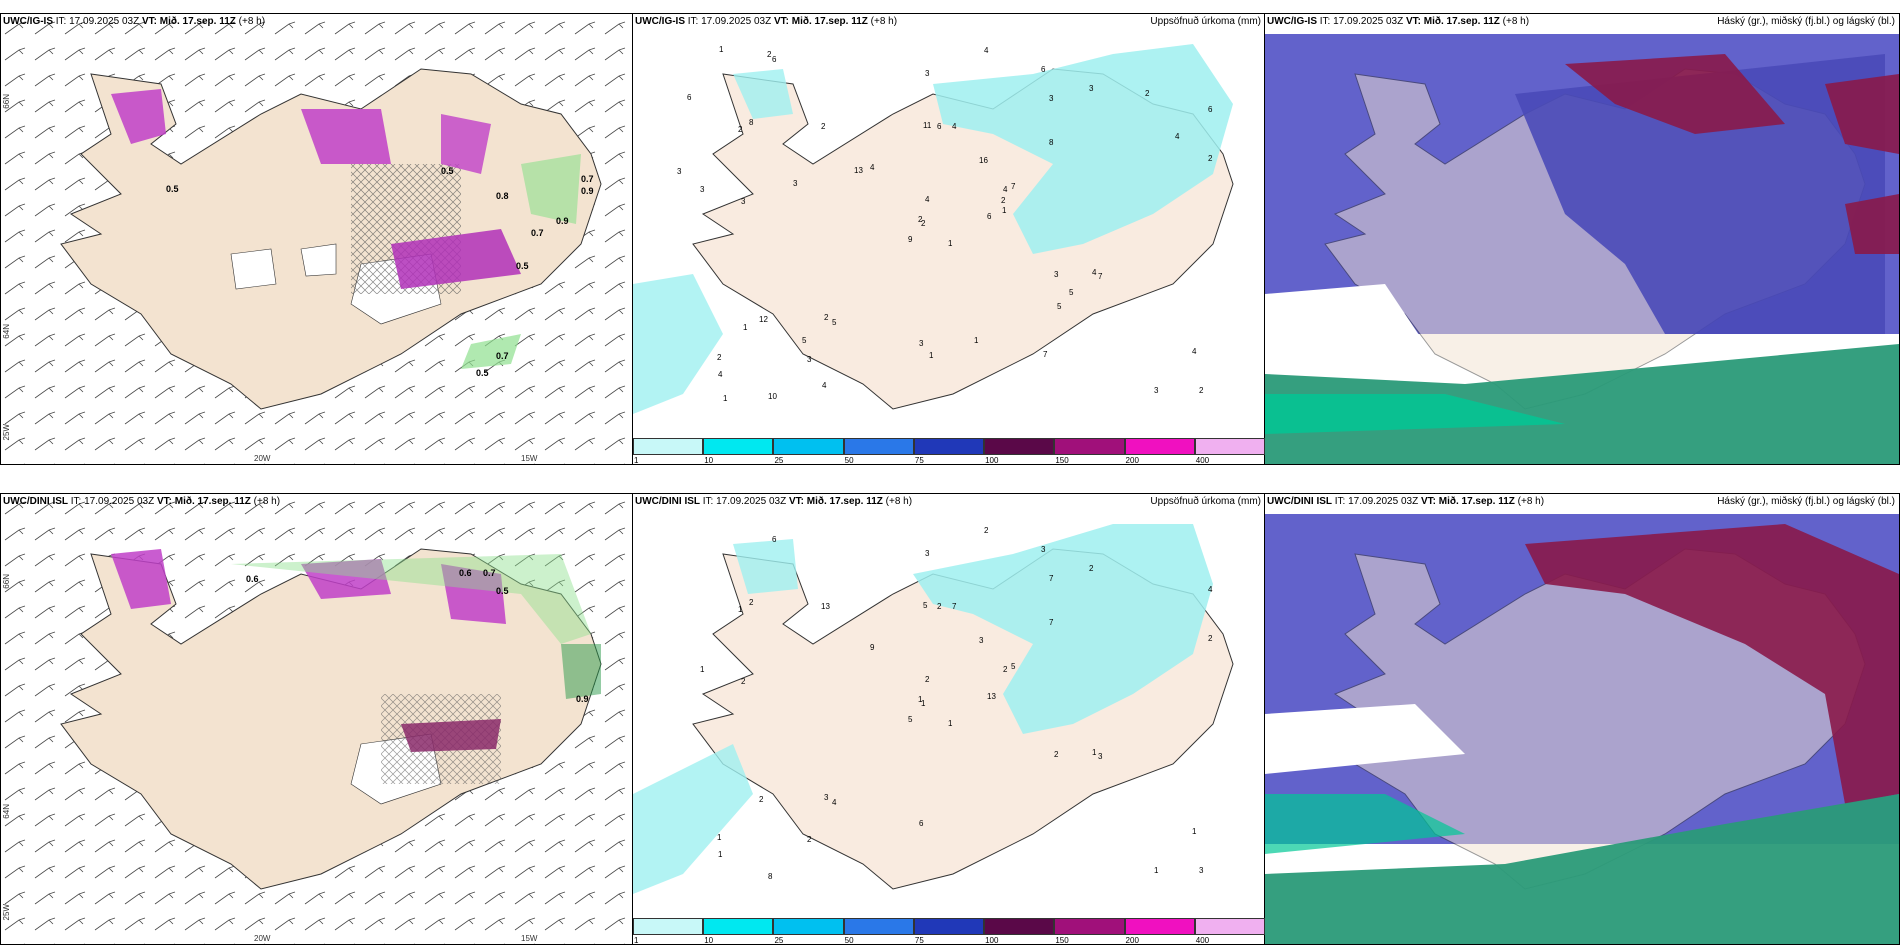 This screenshot has height=950, width=1900. Describe the element at coordinates (6, 811) in the screenshot. I see `lat-label: 64N` at that location.